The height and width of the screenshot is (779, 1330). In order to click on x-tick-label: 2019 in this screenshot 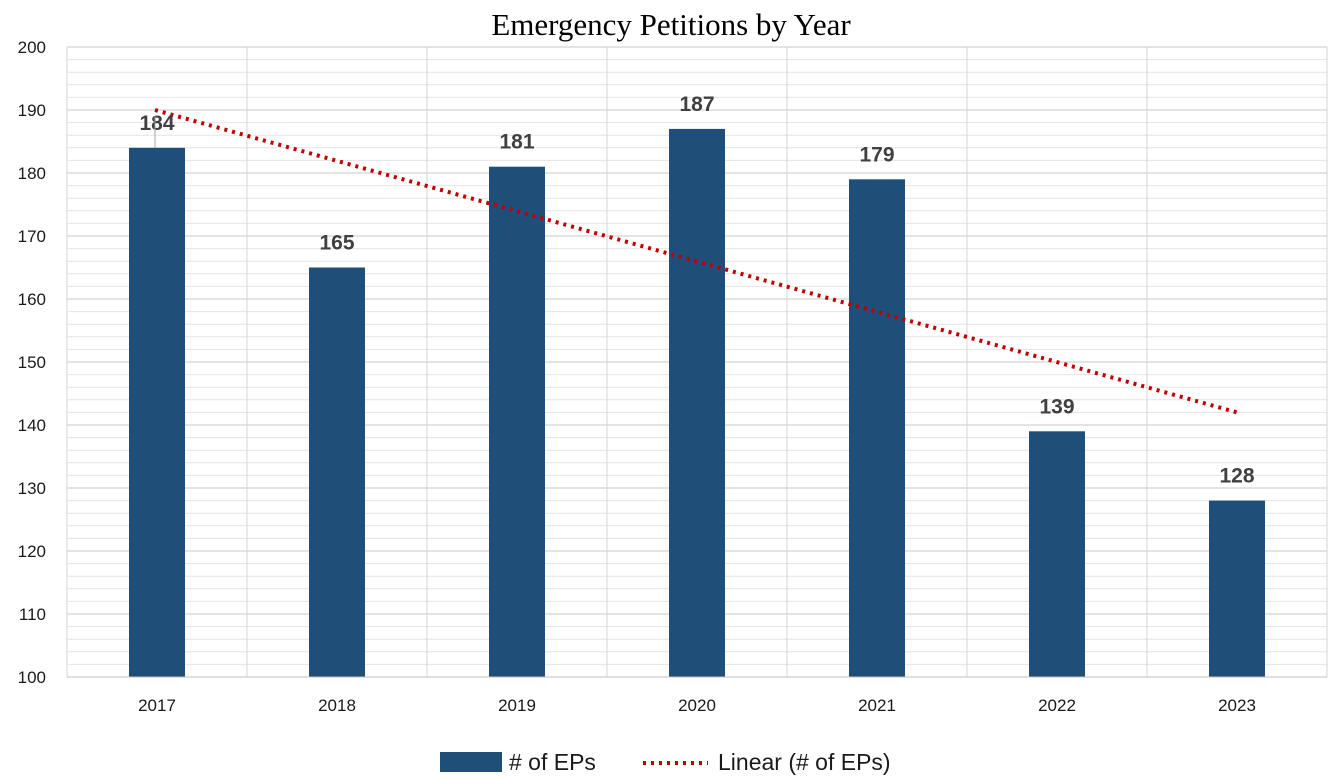, I will do `click(517, 705)`.